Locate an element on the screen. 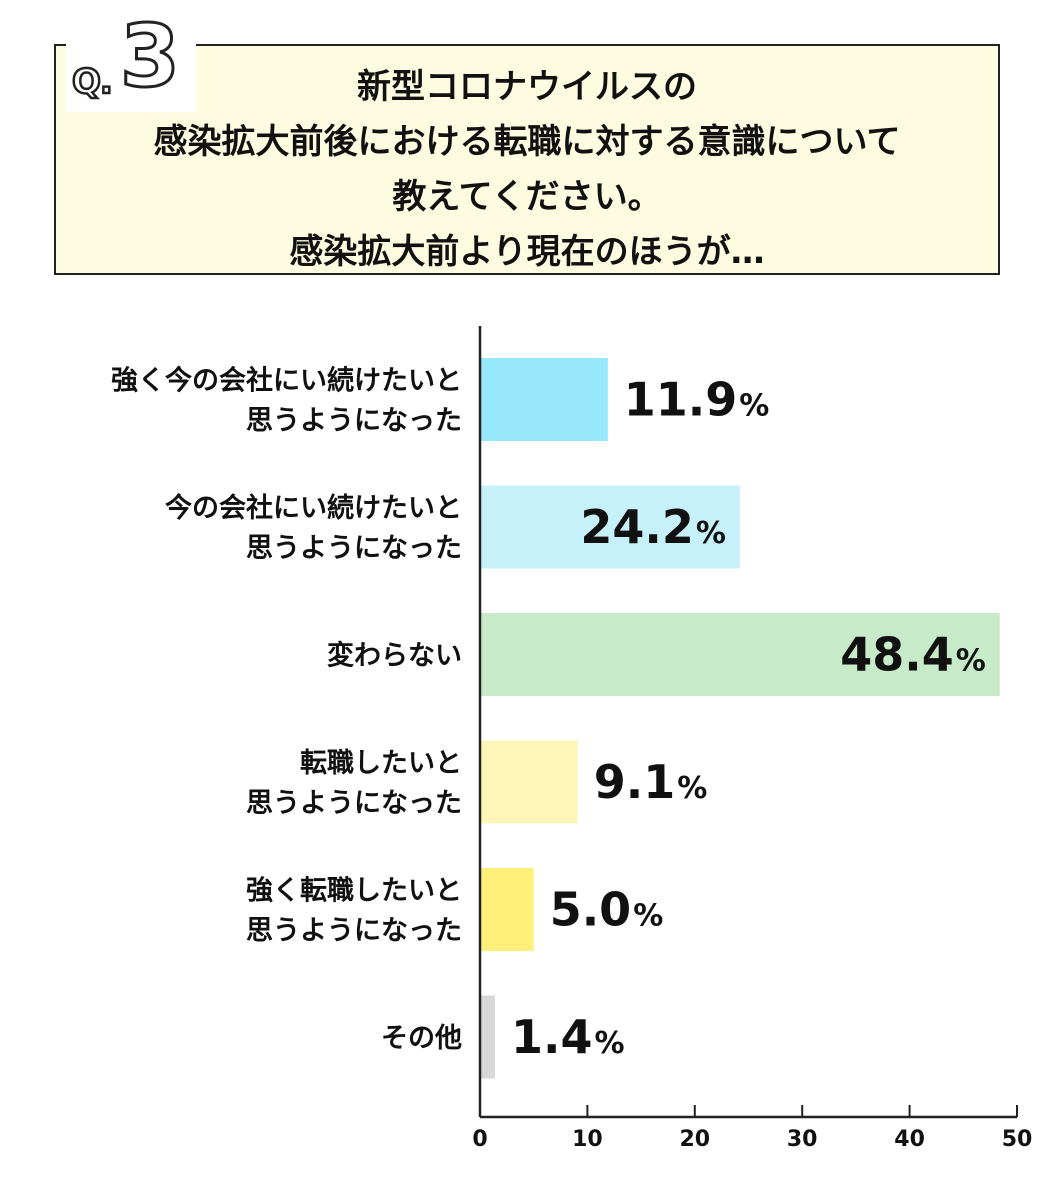  value-unit-3: % is located at coordinates (971, 661).